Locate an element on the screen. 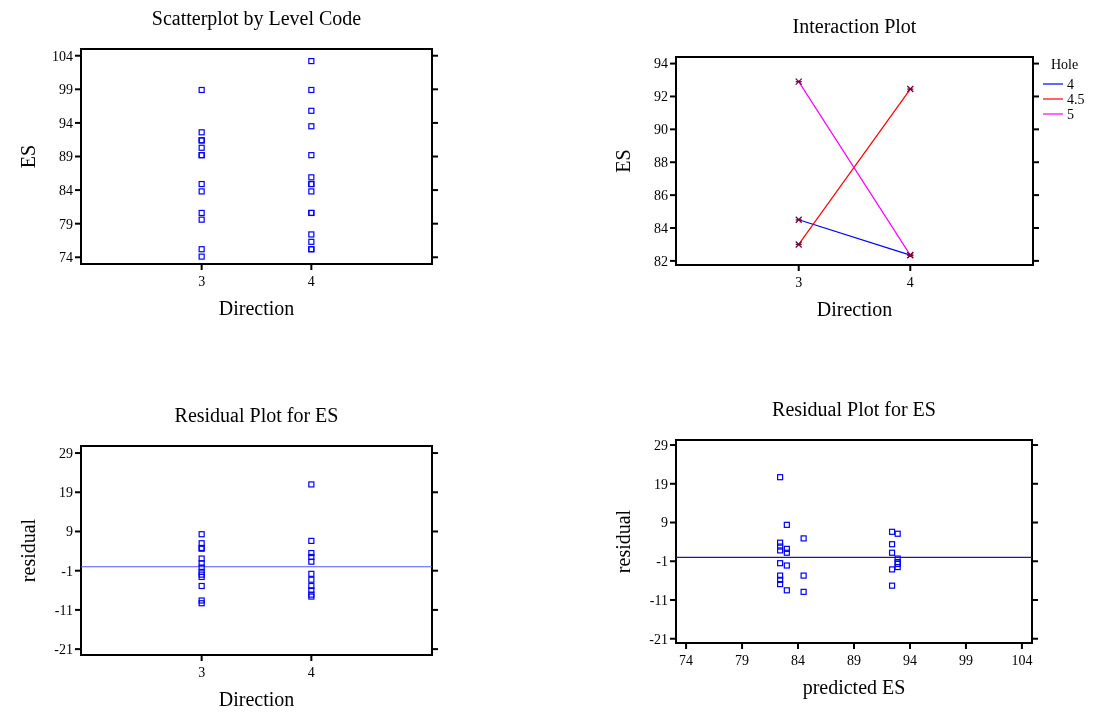 Image resolution: width=1104 pixels, height=713 pixels. x-tick-label: 104 is located at coordinates (1022, 660).